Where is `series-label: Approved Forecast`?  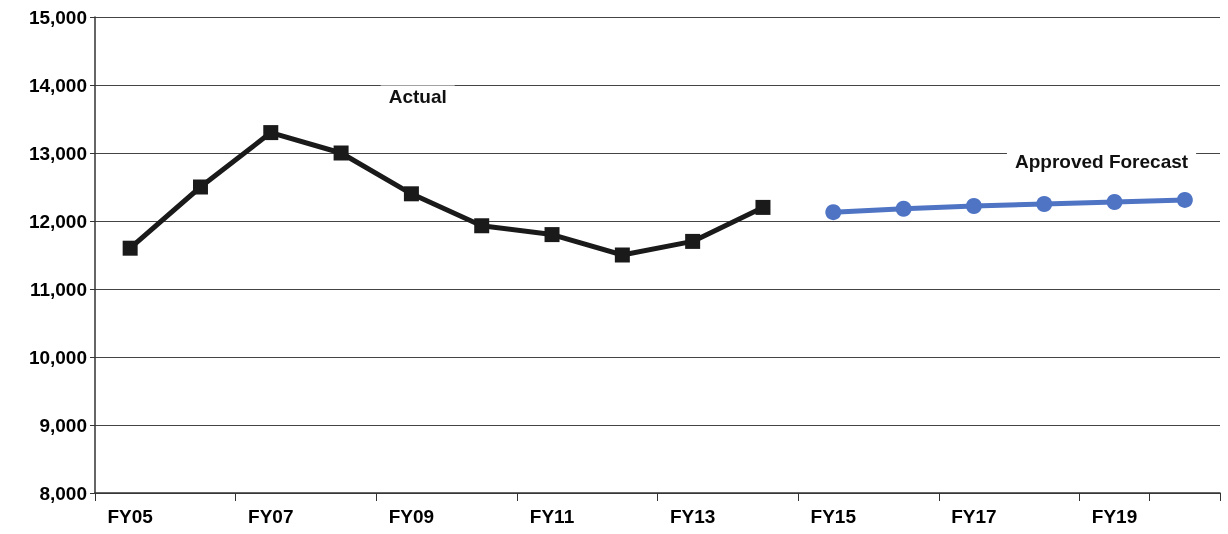 series-label: Approved Forecast is located at coordinates (1101, 161).